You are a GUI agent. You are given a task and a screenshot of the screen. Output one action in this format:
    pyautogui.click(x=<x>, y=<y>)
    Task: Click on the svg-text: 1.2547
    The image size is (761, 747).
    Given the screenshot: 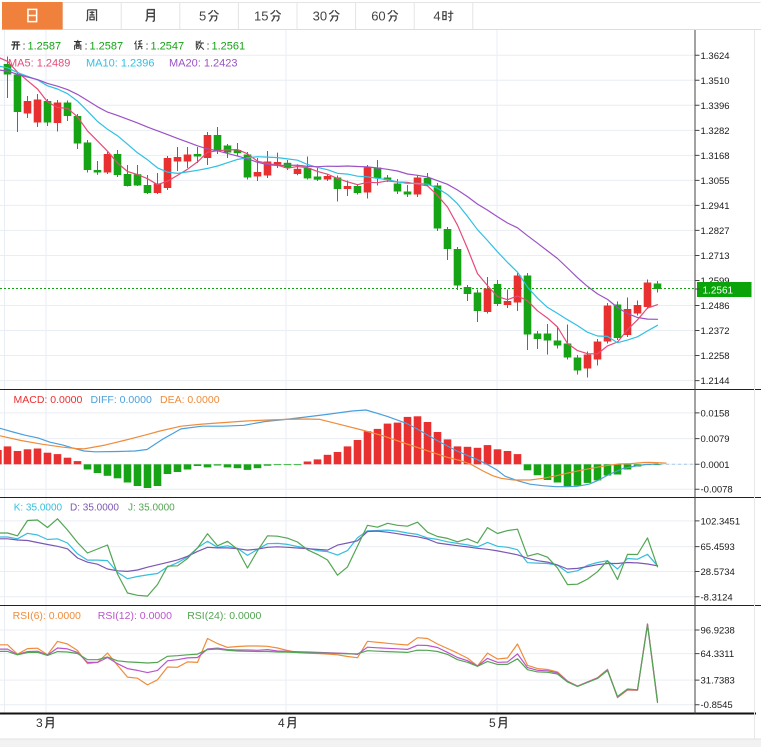 What is the action you would take?
    pyautogui.click(x=168, y=47)
    